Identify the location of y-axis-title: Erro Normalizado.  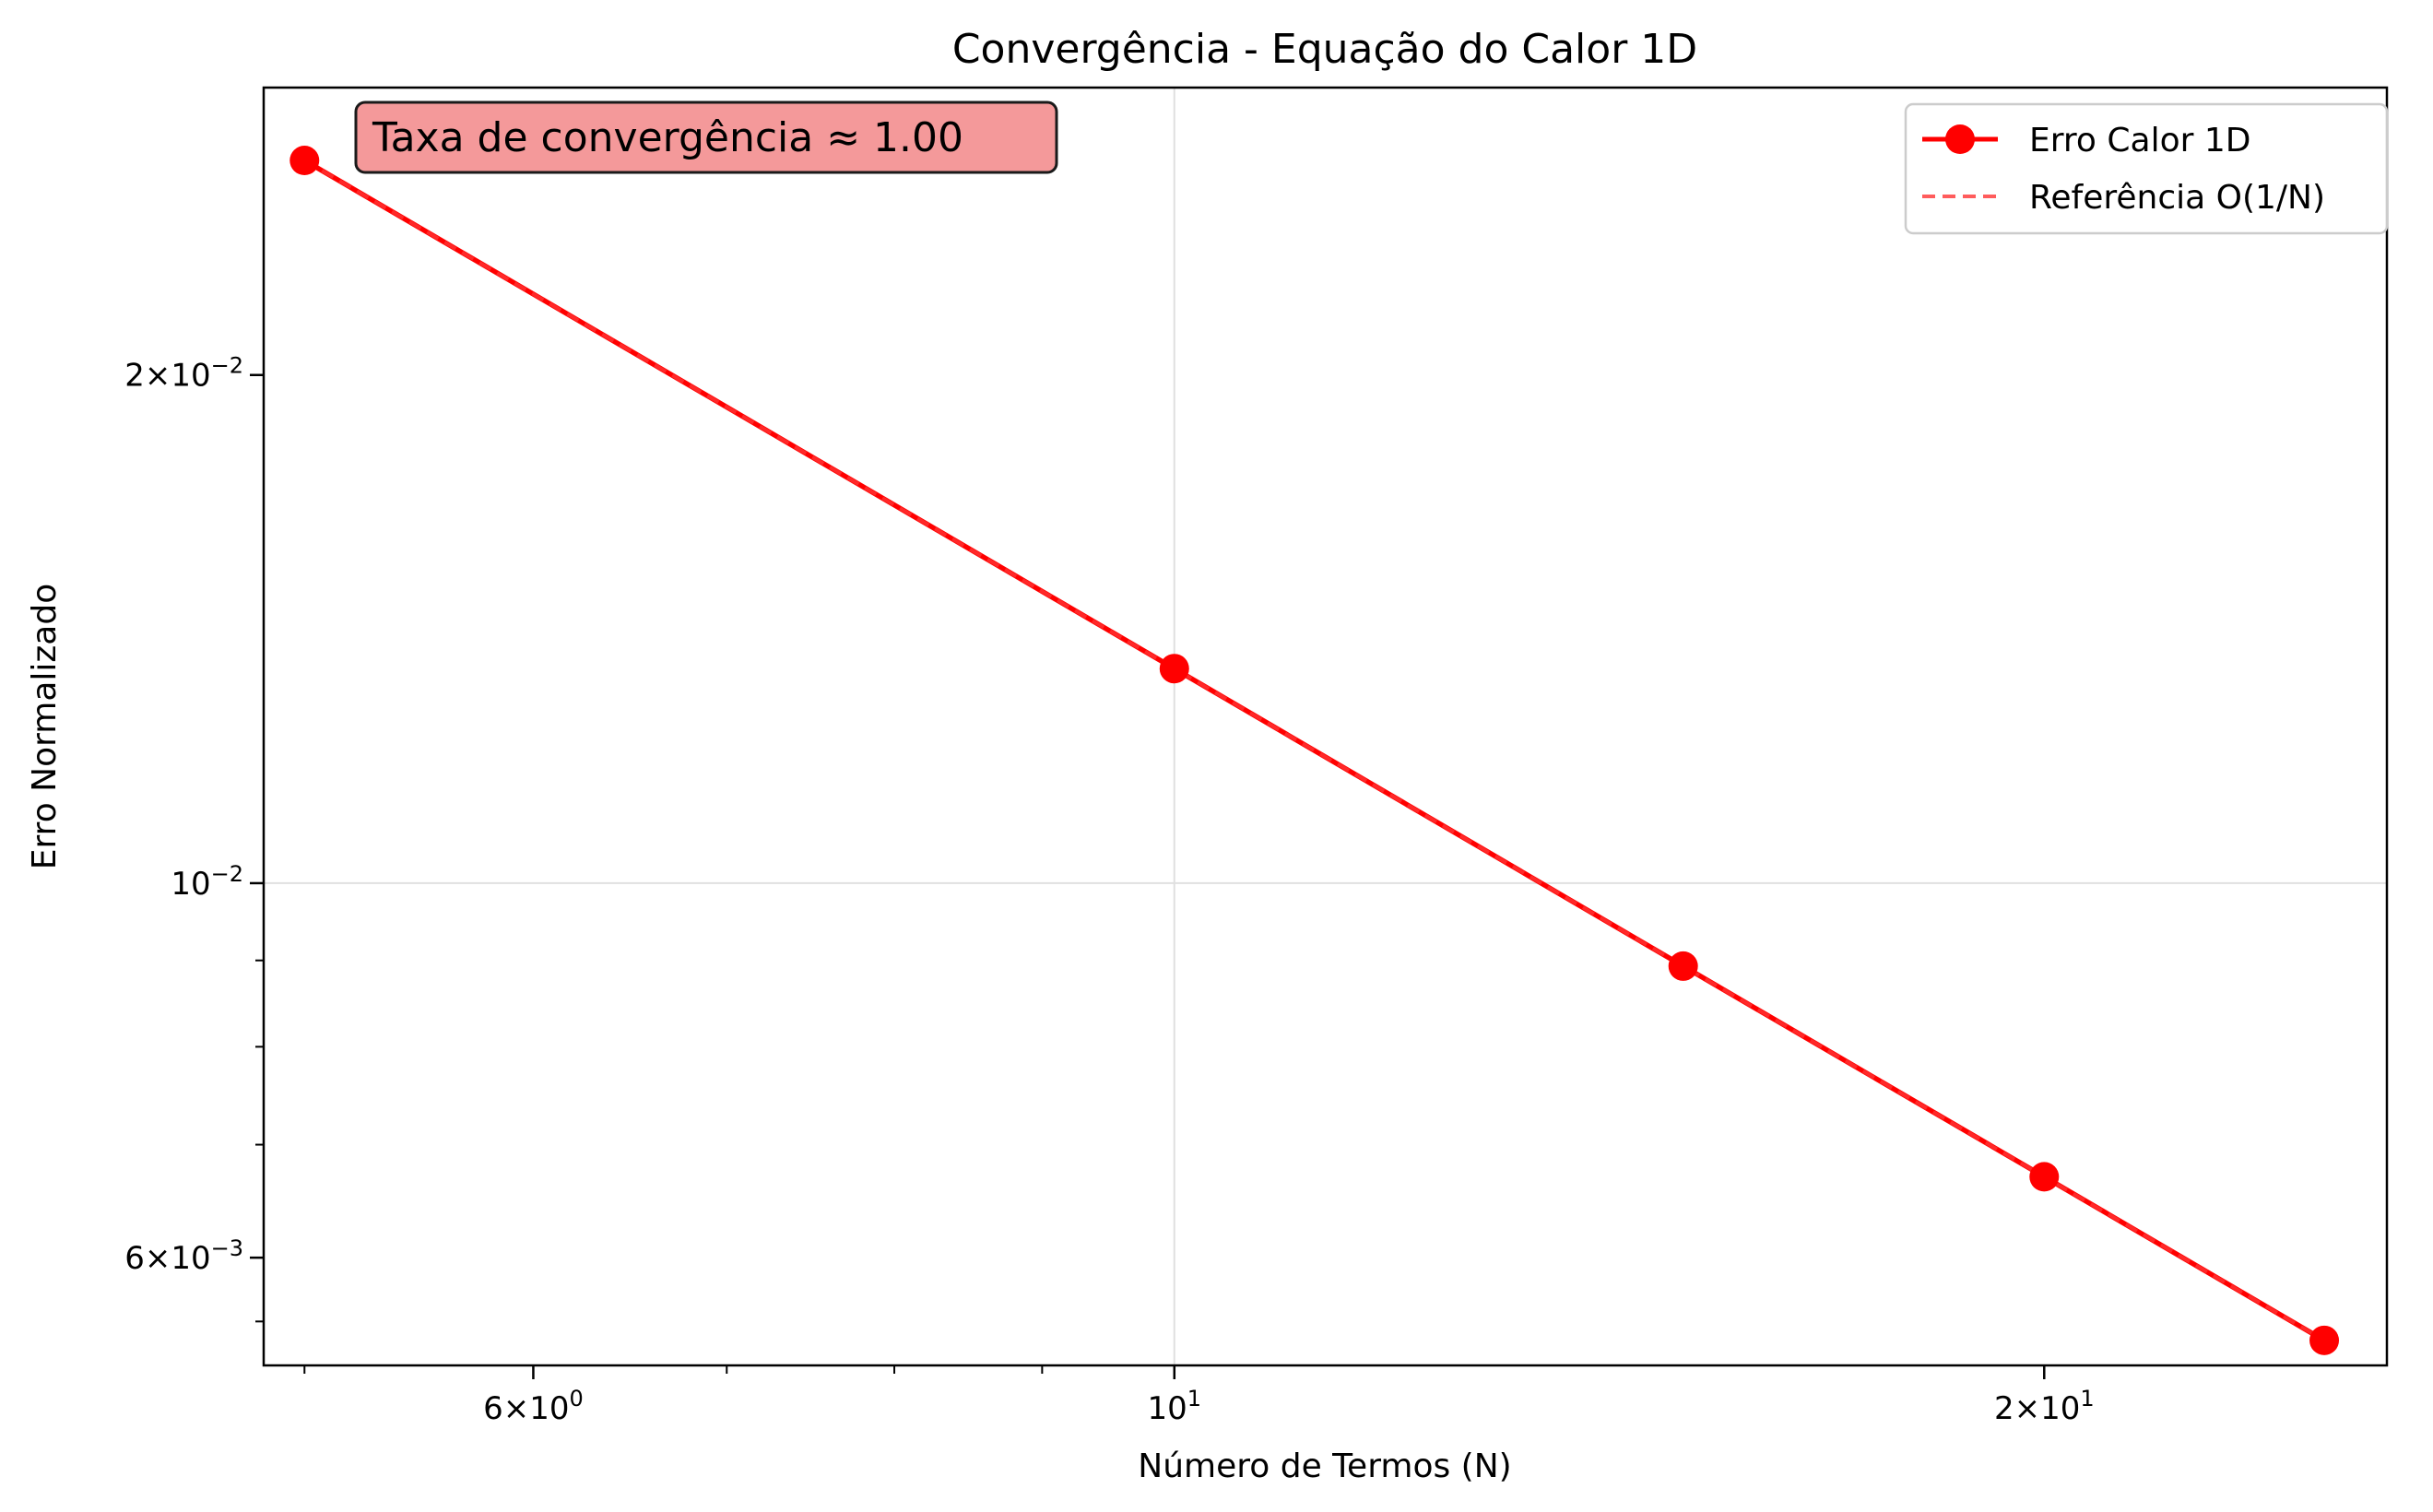
(45, 726).